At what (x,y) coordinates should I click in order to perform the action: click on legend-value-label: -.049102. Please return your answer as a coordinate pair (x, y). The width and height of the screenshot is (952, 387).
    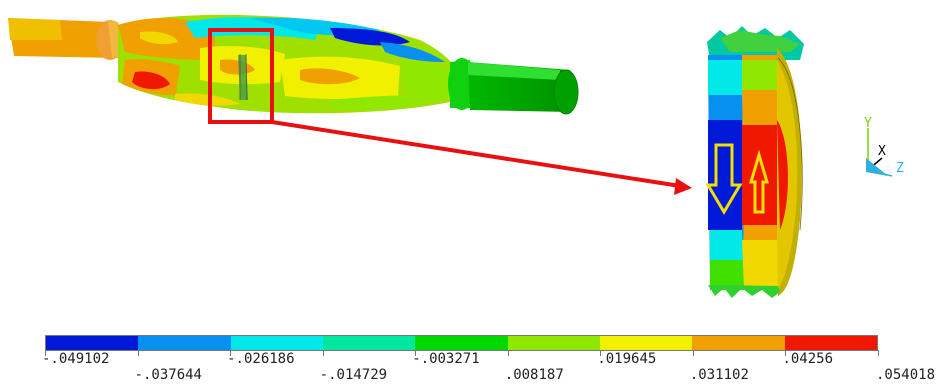
    Looking at the image, I should click on (76, 359).